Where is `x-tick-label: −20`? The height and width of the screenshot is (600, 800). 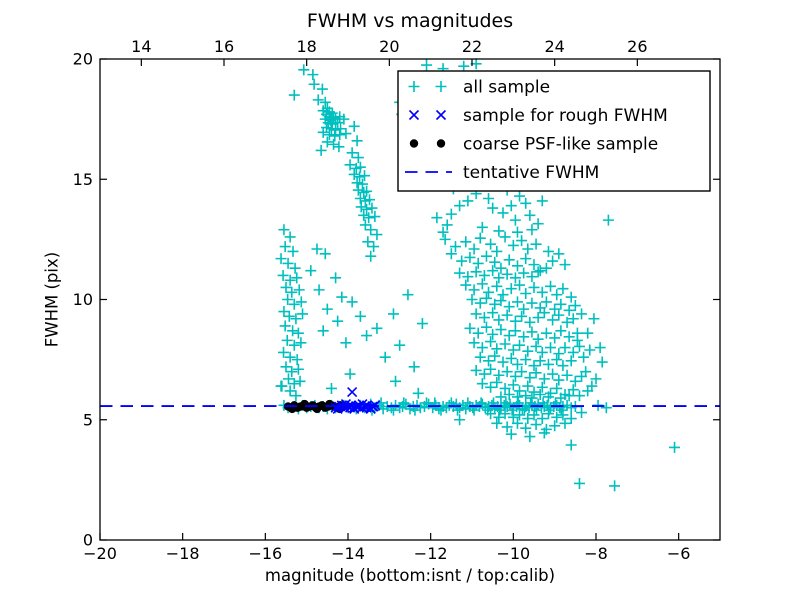
x-tick-label: −20 is located at coordinates (100, 553).